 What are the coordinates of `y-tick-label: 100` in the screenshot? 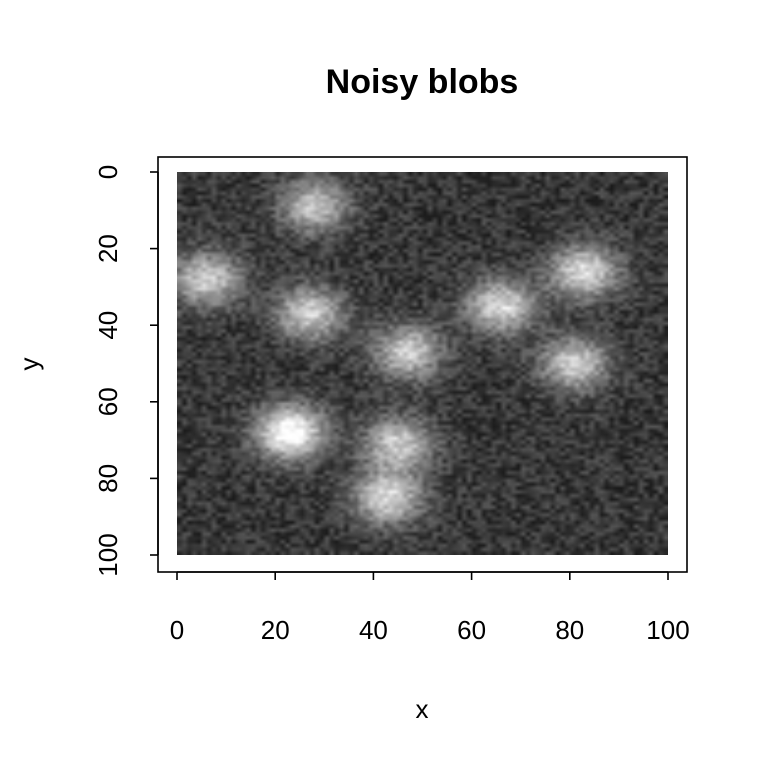 It's located at (108, 554).